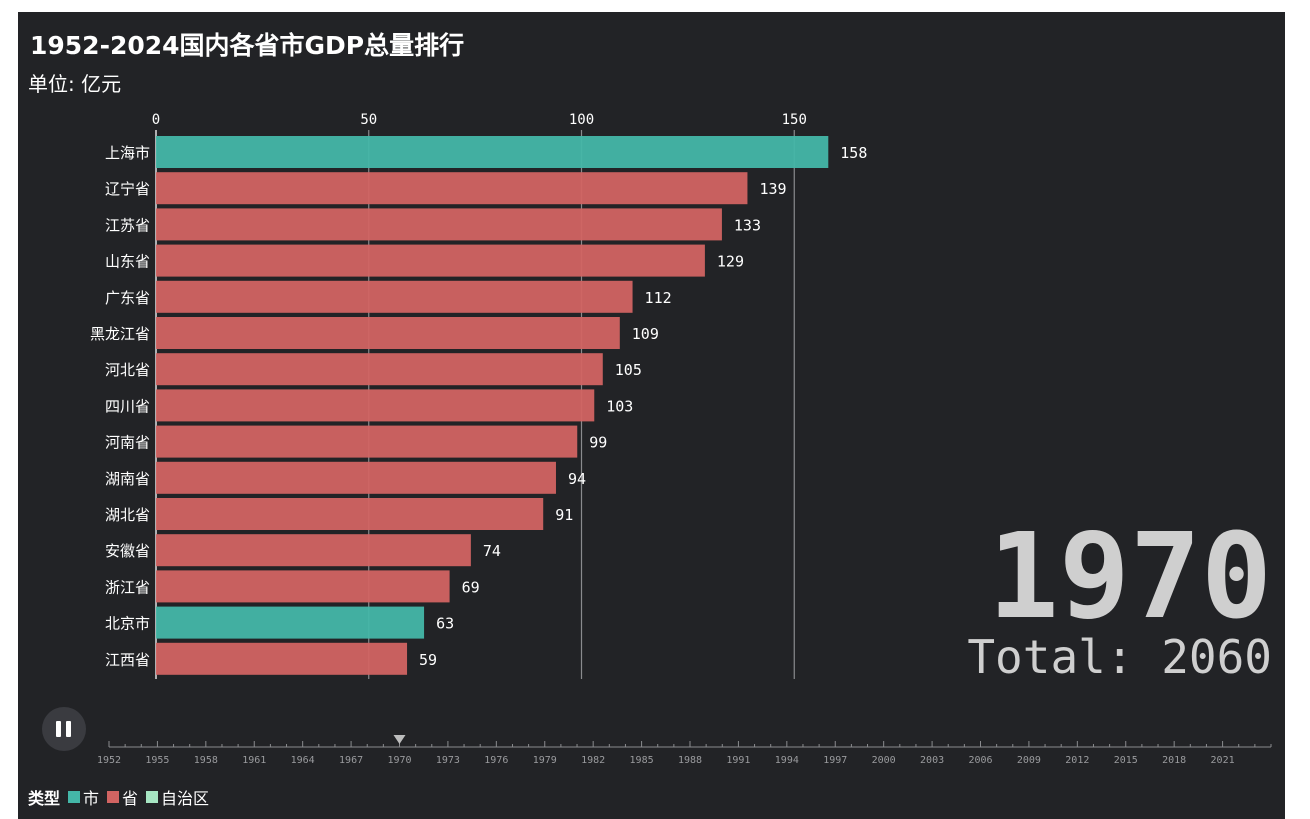  Describe the element at coordinates (109, 760) in the screenshot. I see `timeline-year-label: 1952` at that location.